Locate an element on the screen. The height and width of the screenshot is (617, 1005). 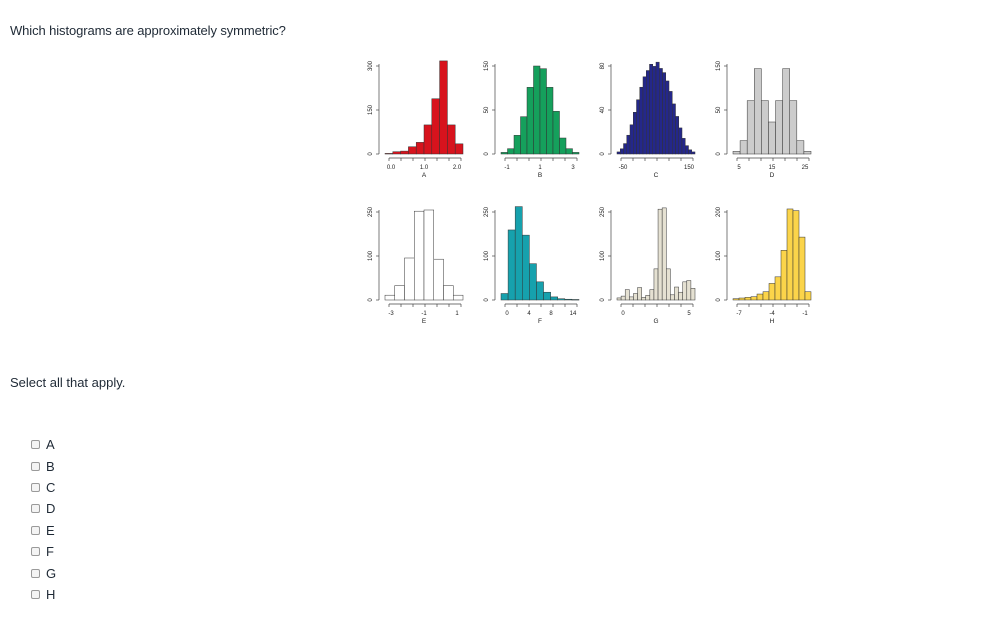
option-f: F is located at coordinates (43, 551).